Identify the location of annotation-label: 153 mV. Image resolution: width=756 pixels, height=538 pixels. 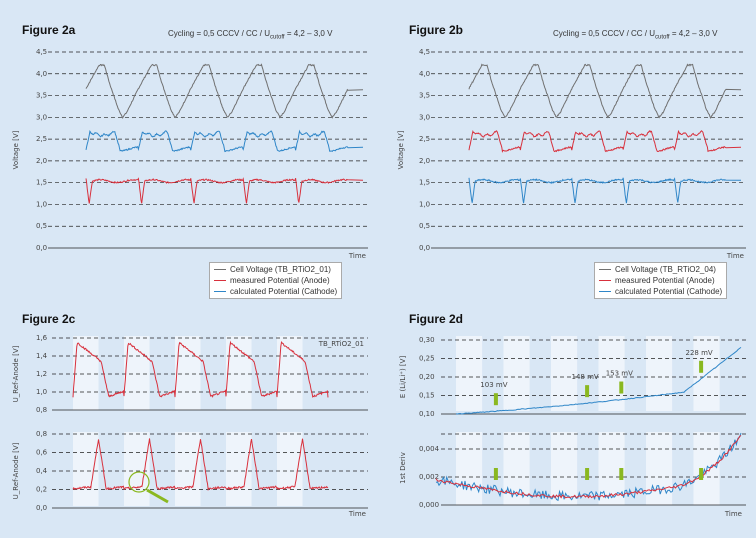
(619, 374).